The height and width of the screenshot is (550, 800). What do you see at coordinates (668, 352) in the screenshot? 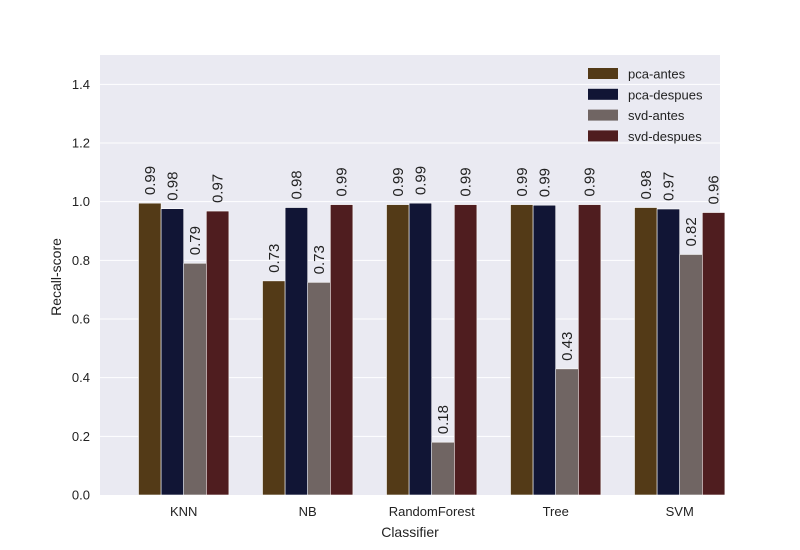
I see `bar-pca-despues-SVM` at bounding box center [668, 352].